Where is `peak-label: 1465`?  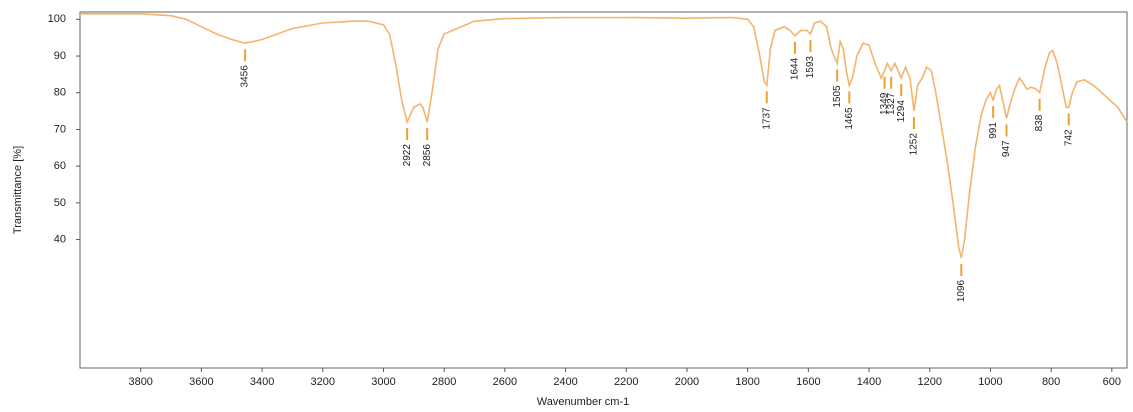
peak-label: 1465 is located at coordinates (849, 118).